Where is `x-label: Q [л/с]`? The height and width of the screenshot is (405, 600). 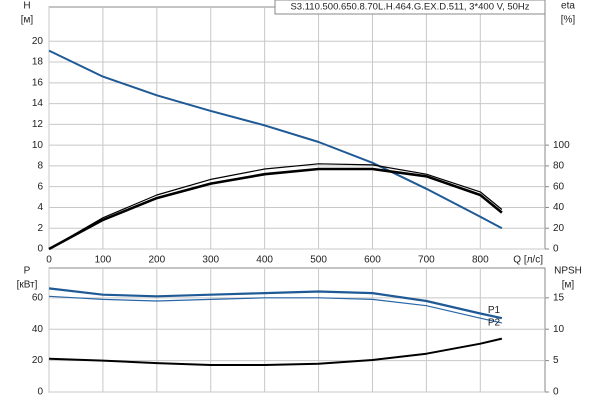
x-label: Q [л/с] is located at coordinates (528, 260).